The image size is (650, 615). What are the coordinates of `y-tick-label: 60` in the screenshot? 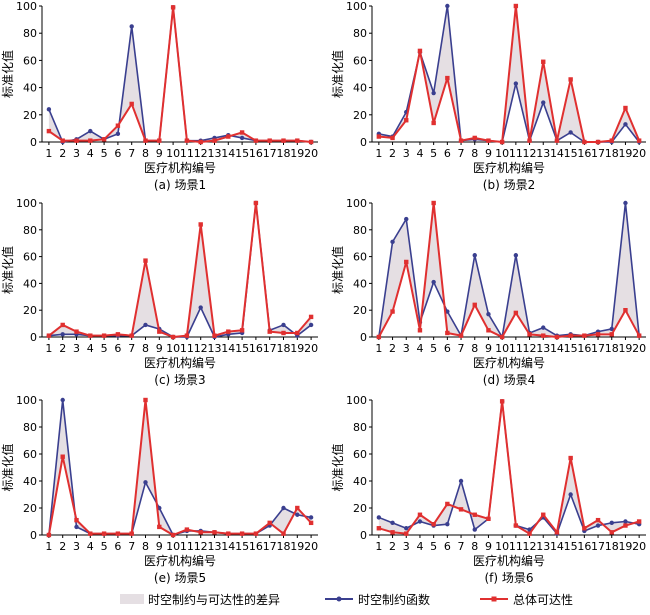 It's located at (360, 454).